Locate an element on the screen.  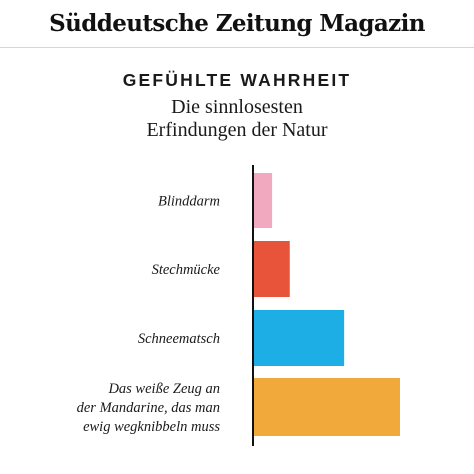
category-label-4-line-2: der Mandarine, das man is located at coordinates (148, 408).